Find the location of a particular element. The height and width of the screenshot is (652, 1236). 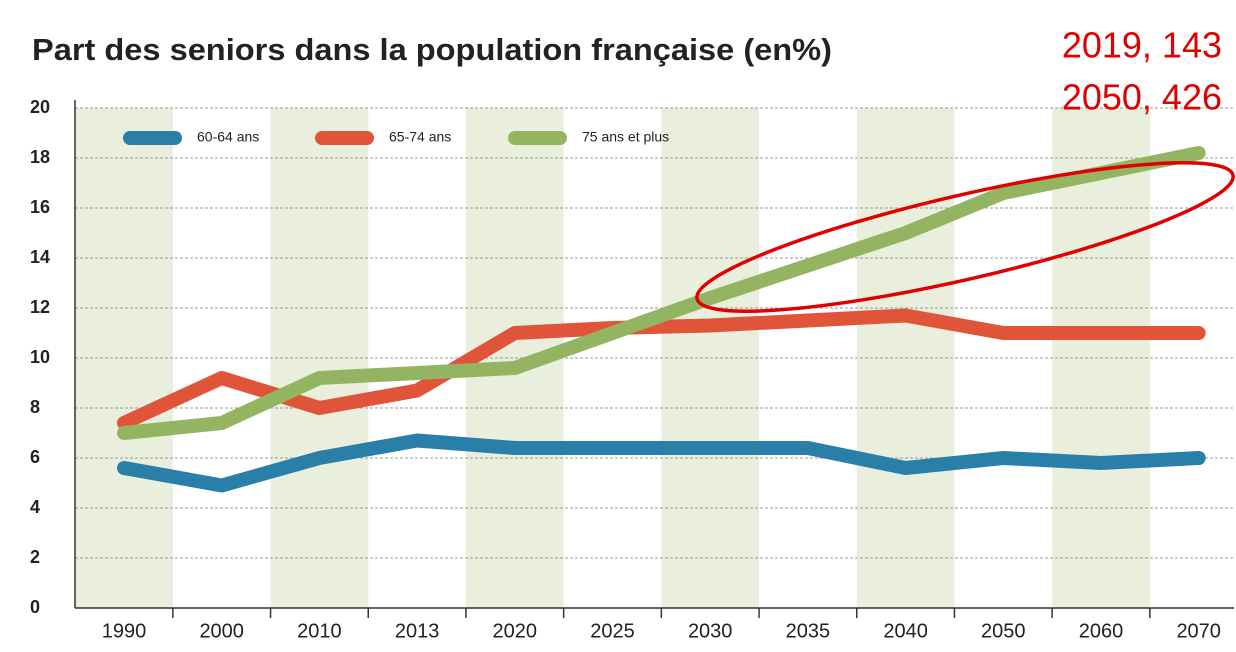

y-tick-label: 18 is located at coordinates (40, 157).